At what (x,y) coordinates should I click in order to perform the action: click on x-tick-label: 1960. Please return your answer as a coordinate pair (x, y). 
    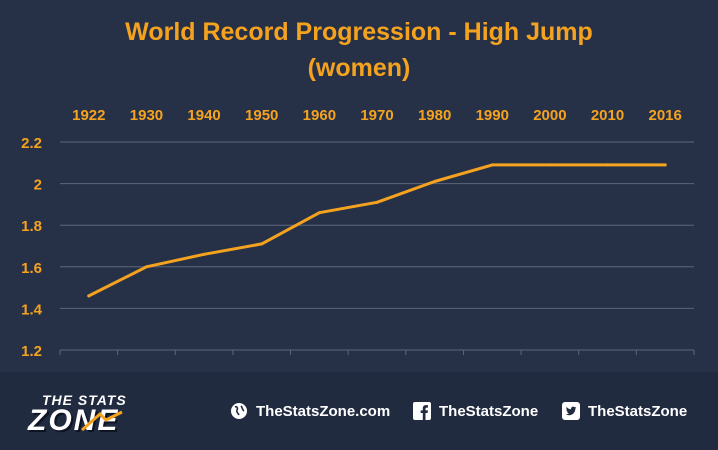
    Looking at the image, I should click on (319, 115).